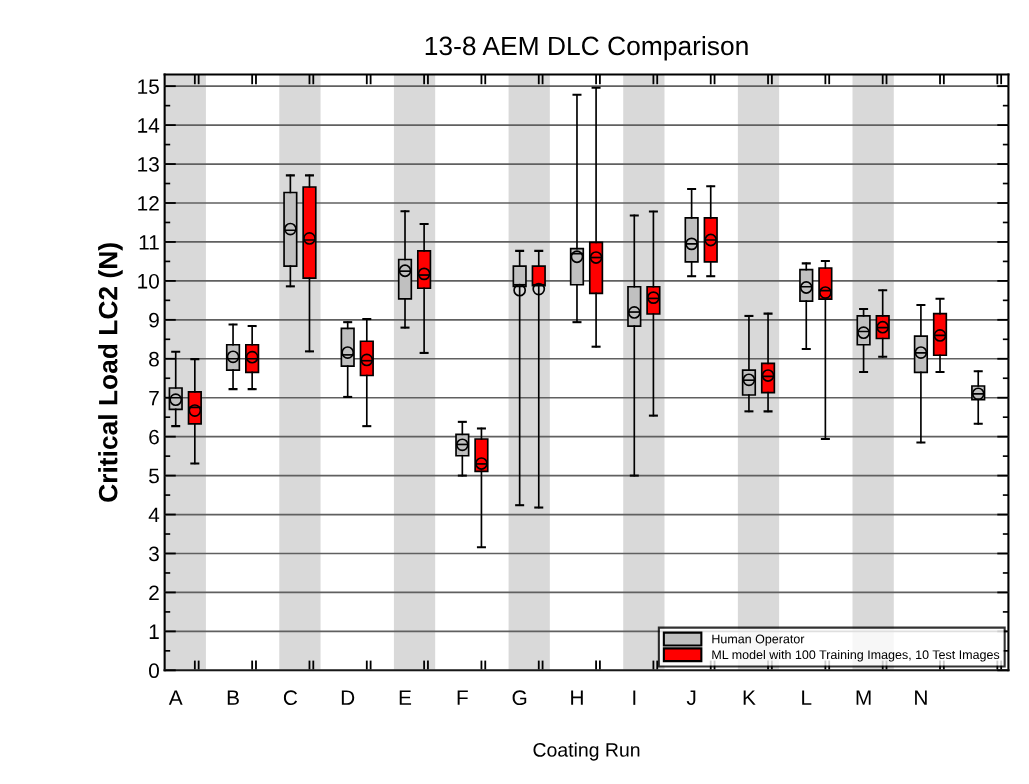 The height and width of the screenshot is (784, 1029). I want to click on x-tick-label: G, so click(519, 698).